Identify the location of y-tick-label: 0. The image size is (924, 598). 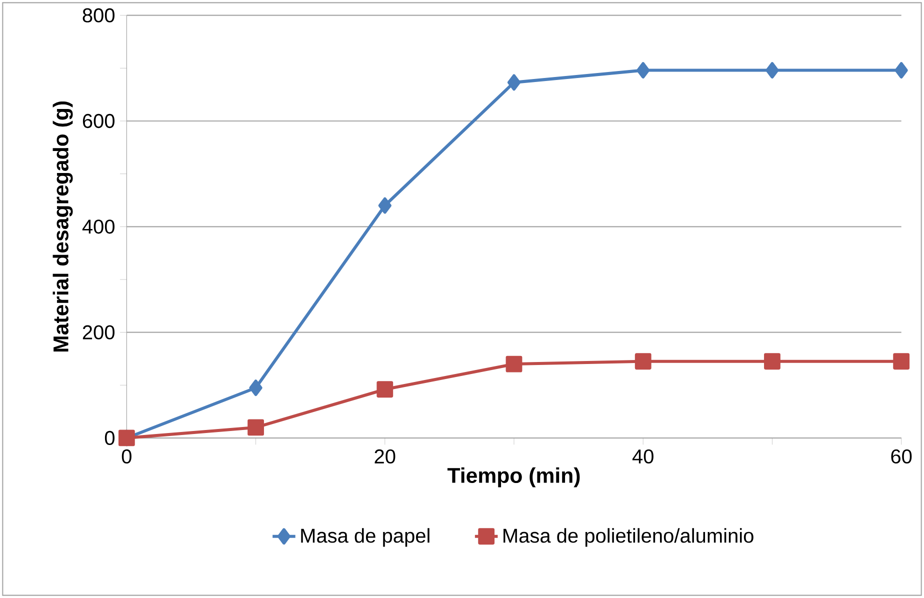
(109, 438).